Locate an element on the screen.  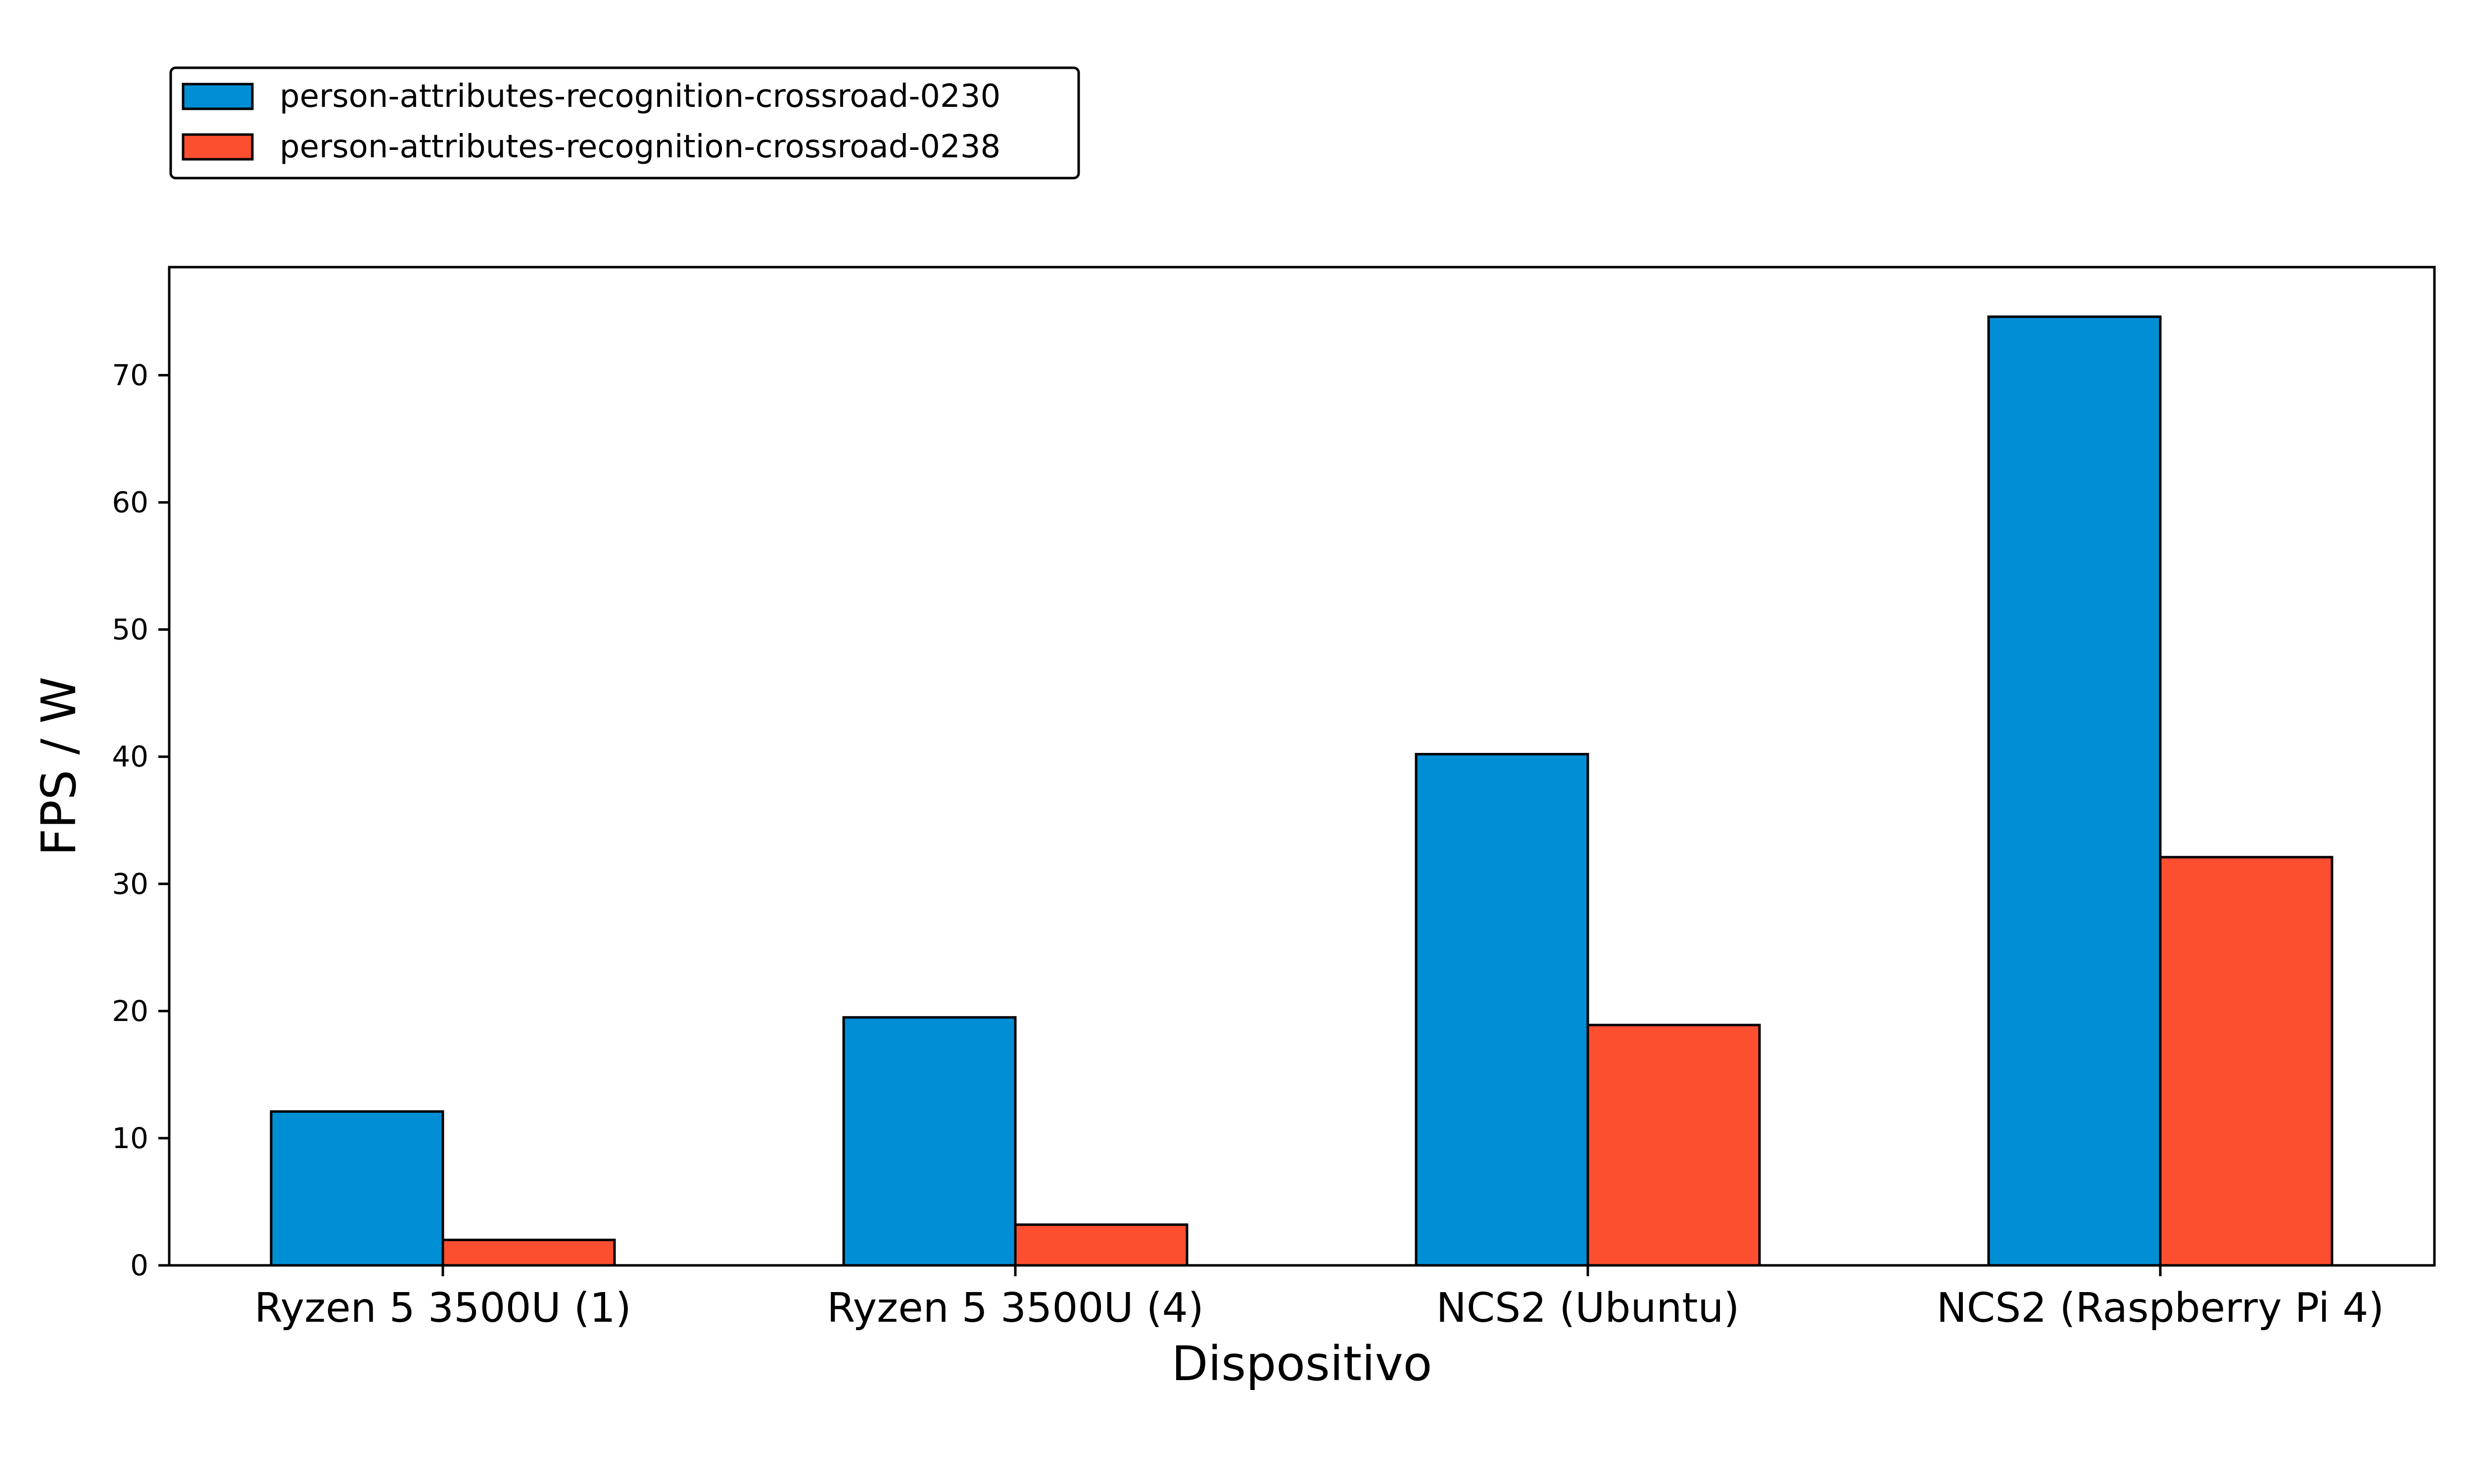
x-tick-label-0: Ryzen 5 3500U (1) is located at coordinates (443, 1308).